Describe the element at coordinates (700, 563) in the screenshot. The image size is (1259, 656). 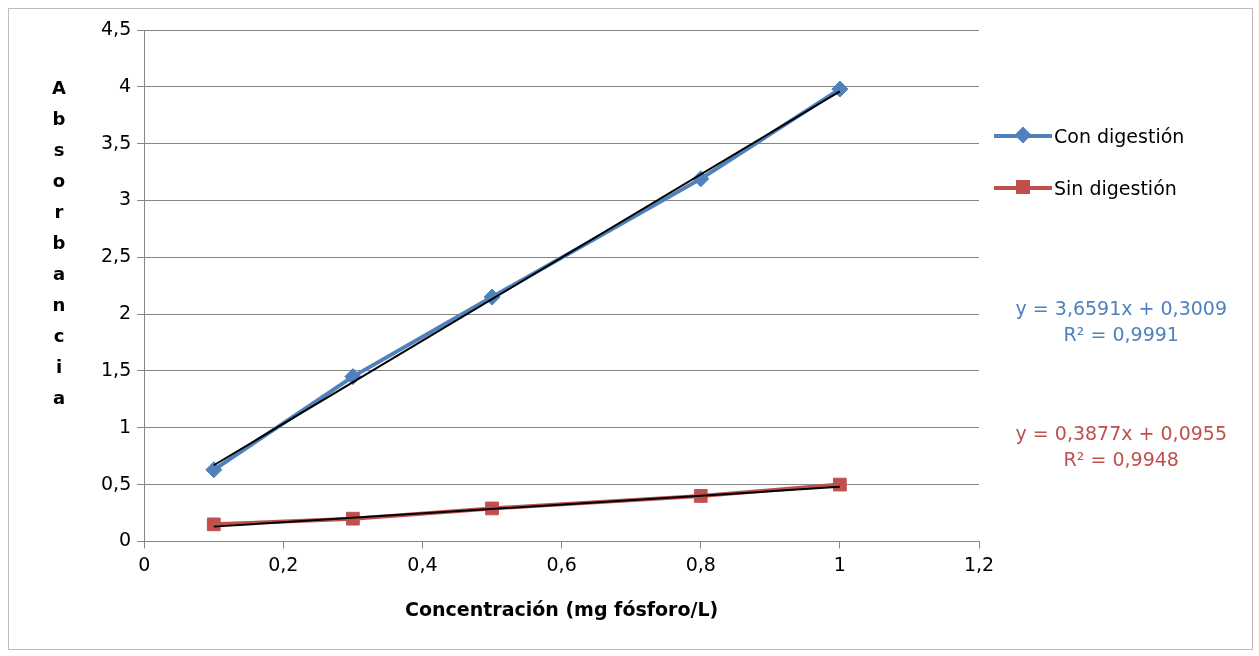
I see `x-tick-label: 0,8` at that location.